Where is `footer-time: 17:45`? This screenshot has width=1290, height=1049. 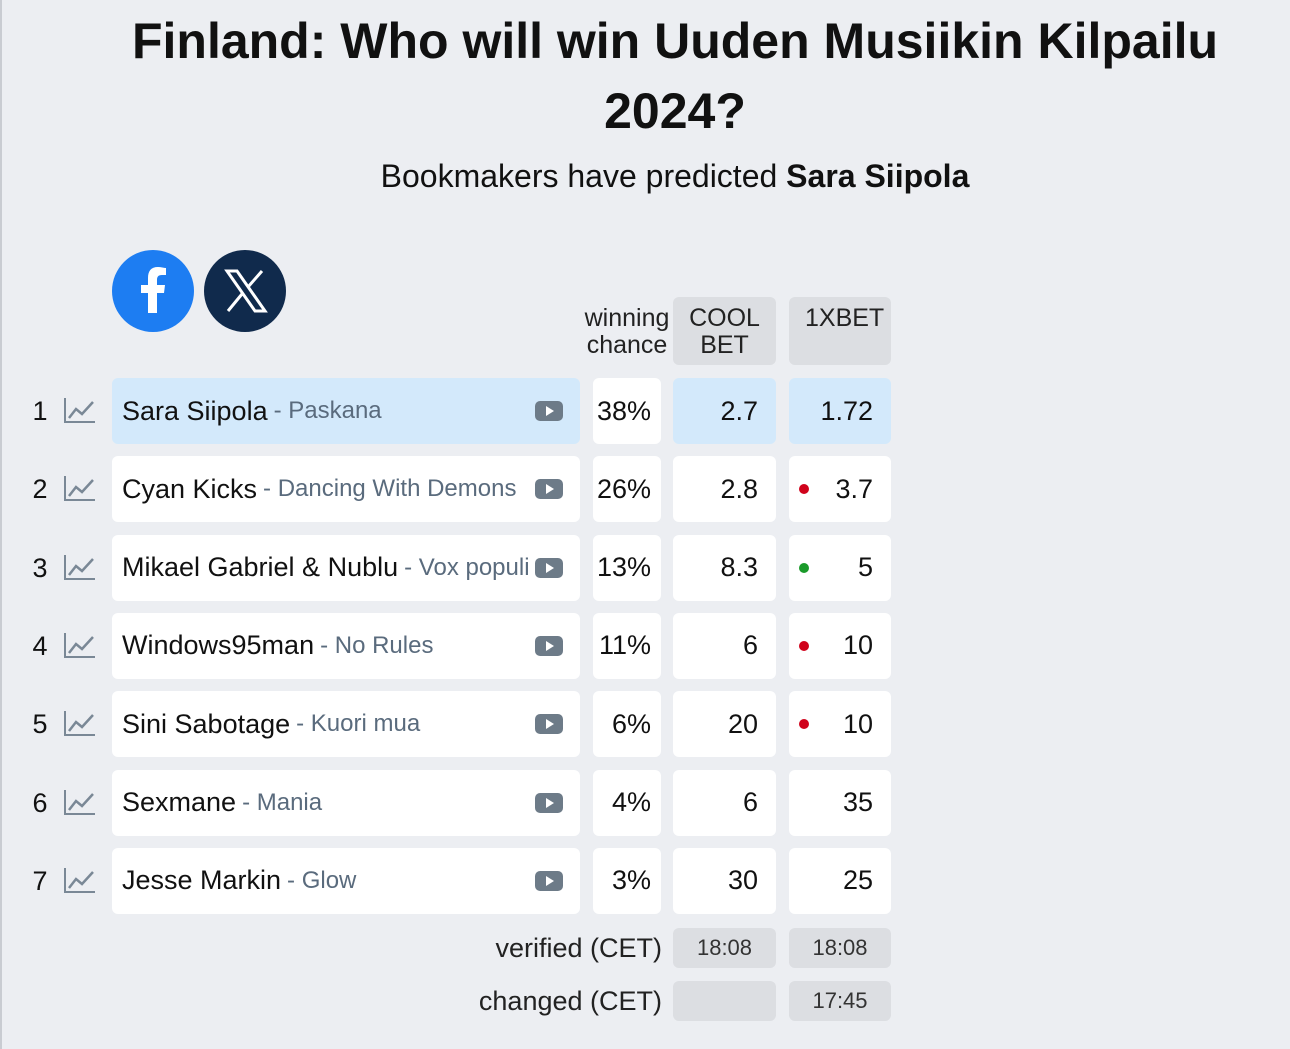
footer-time: 17:45 is located at coordinates (840, 1001).